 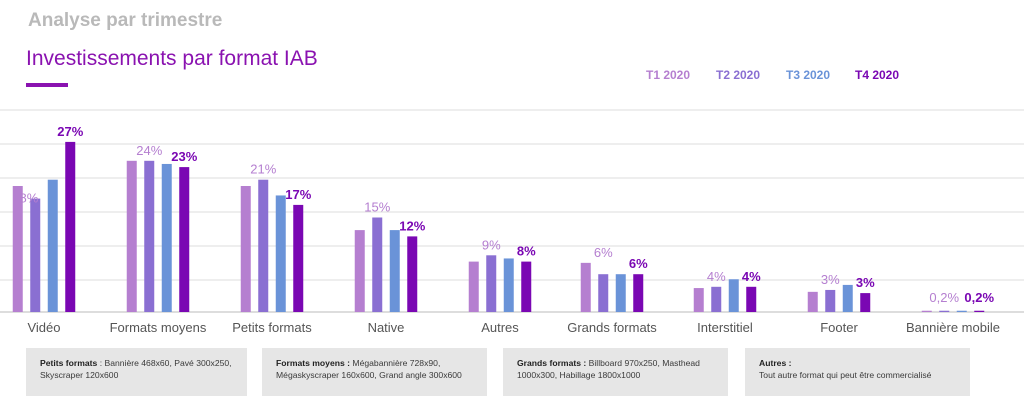 I want to click on x-tick-label: Vidéo, so click(x=43, y=327).